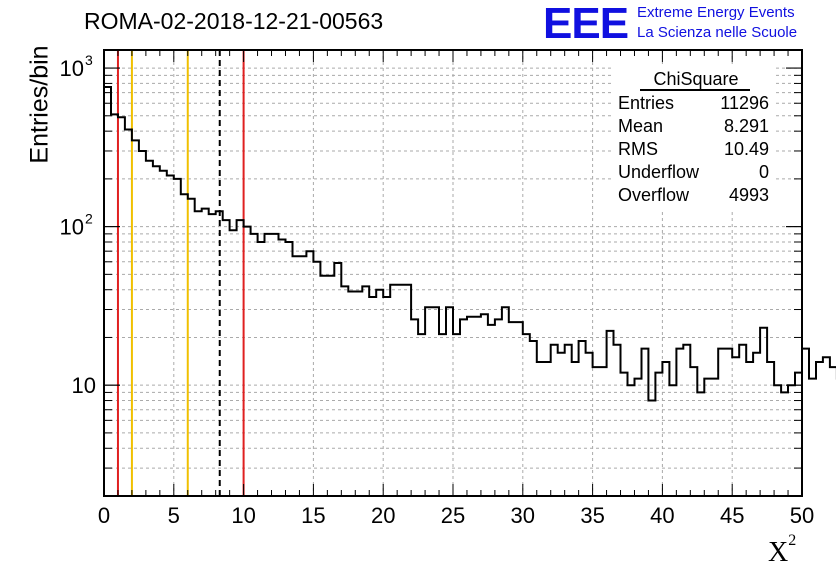 The image size is (836, 572). I want to click on stats-background, so click(694, 138).